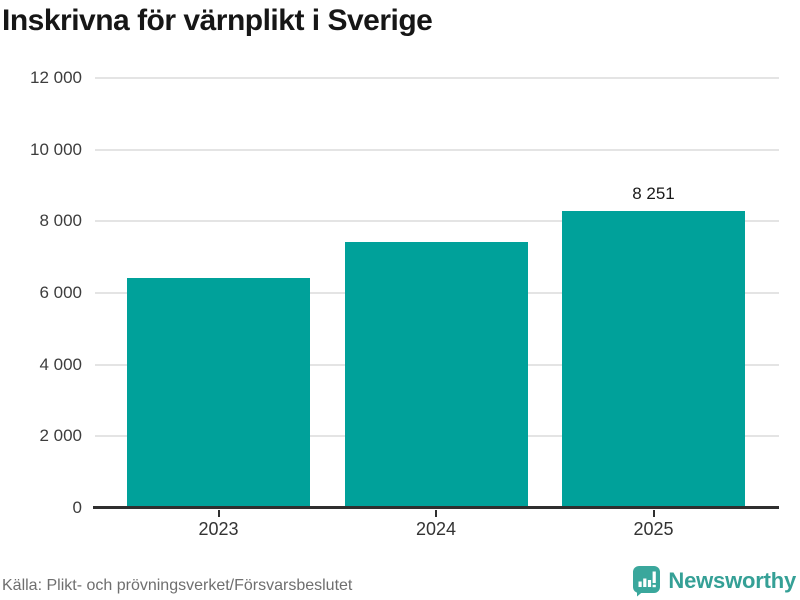  I want to click on y-tick-label: 6 000, so click(60, 292).